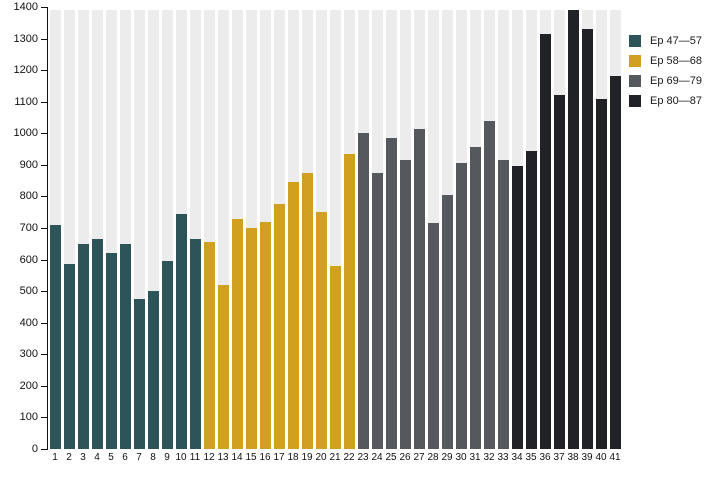 The image size is (710, 500). Describe the element at coordinates (573, 457) in the screenshot. I see `x-tick-label: 38` at that location.